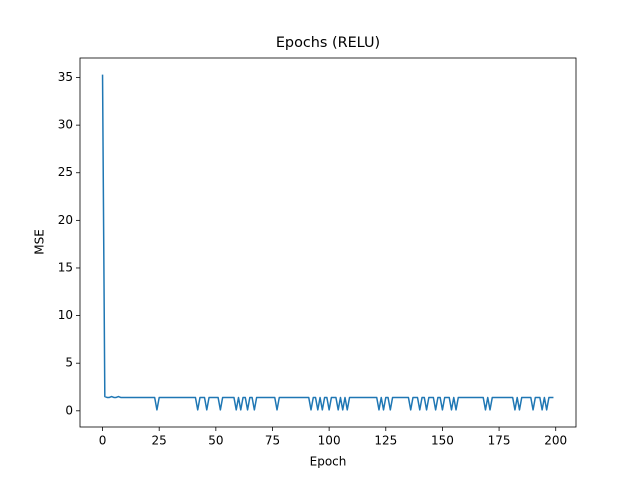  I want to click on y-tick-label: 0, so click(69, 410).